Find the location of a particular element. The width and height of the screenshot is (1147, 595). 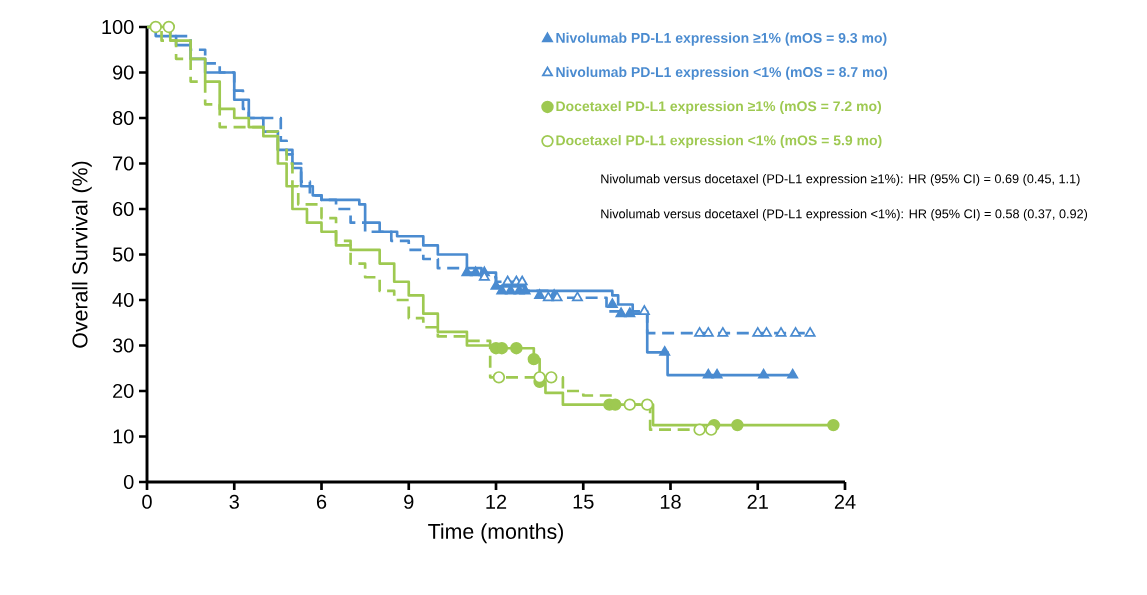

y-tick-label: 30 is located at coordinates (123, 345).